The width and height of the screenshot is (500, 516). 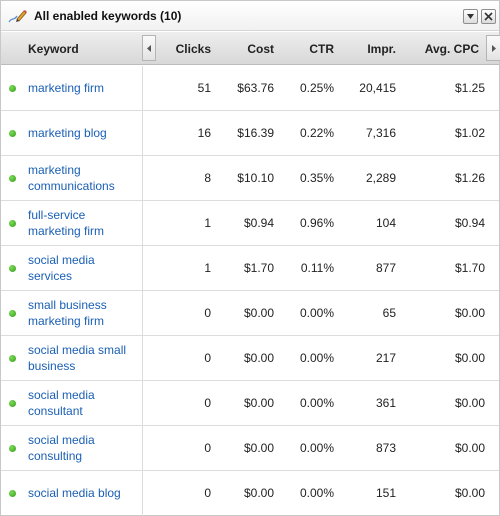 I want to click on cell-impr: 873, so click(x=385, y=448).